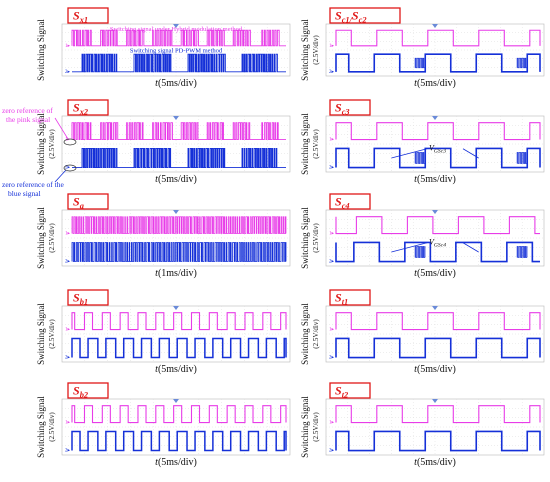  I want to click on blue-zero-pointer, so click(60, 176).